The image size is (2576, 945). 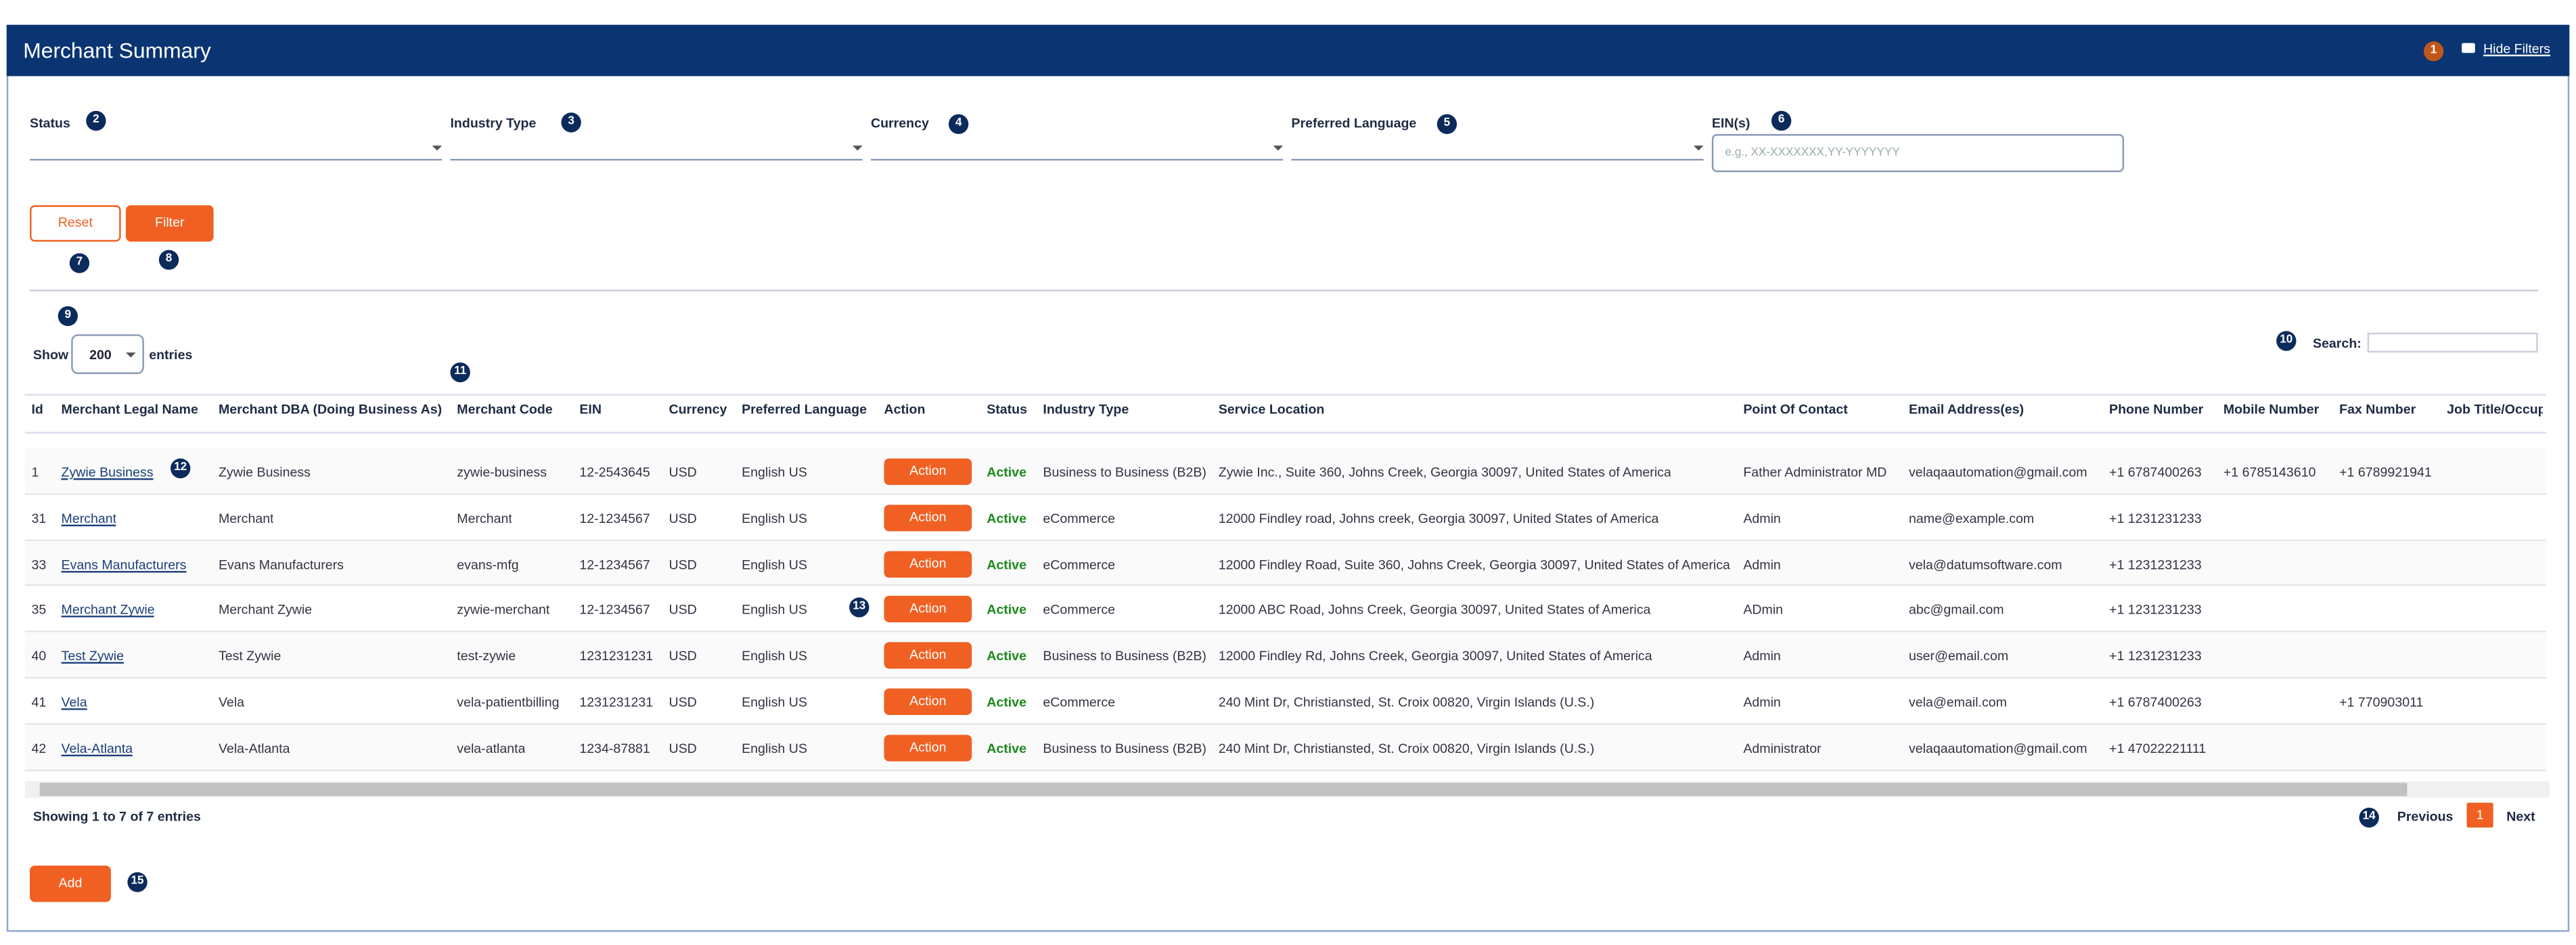 What do you see at coordinates (493, 123) in the screenshot?
I see `filter-label: Industry Type` at bounding box center [493, 123].